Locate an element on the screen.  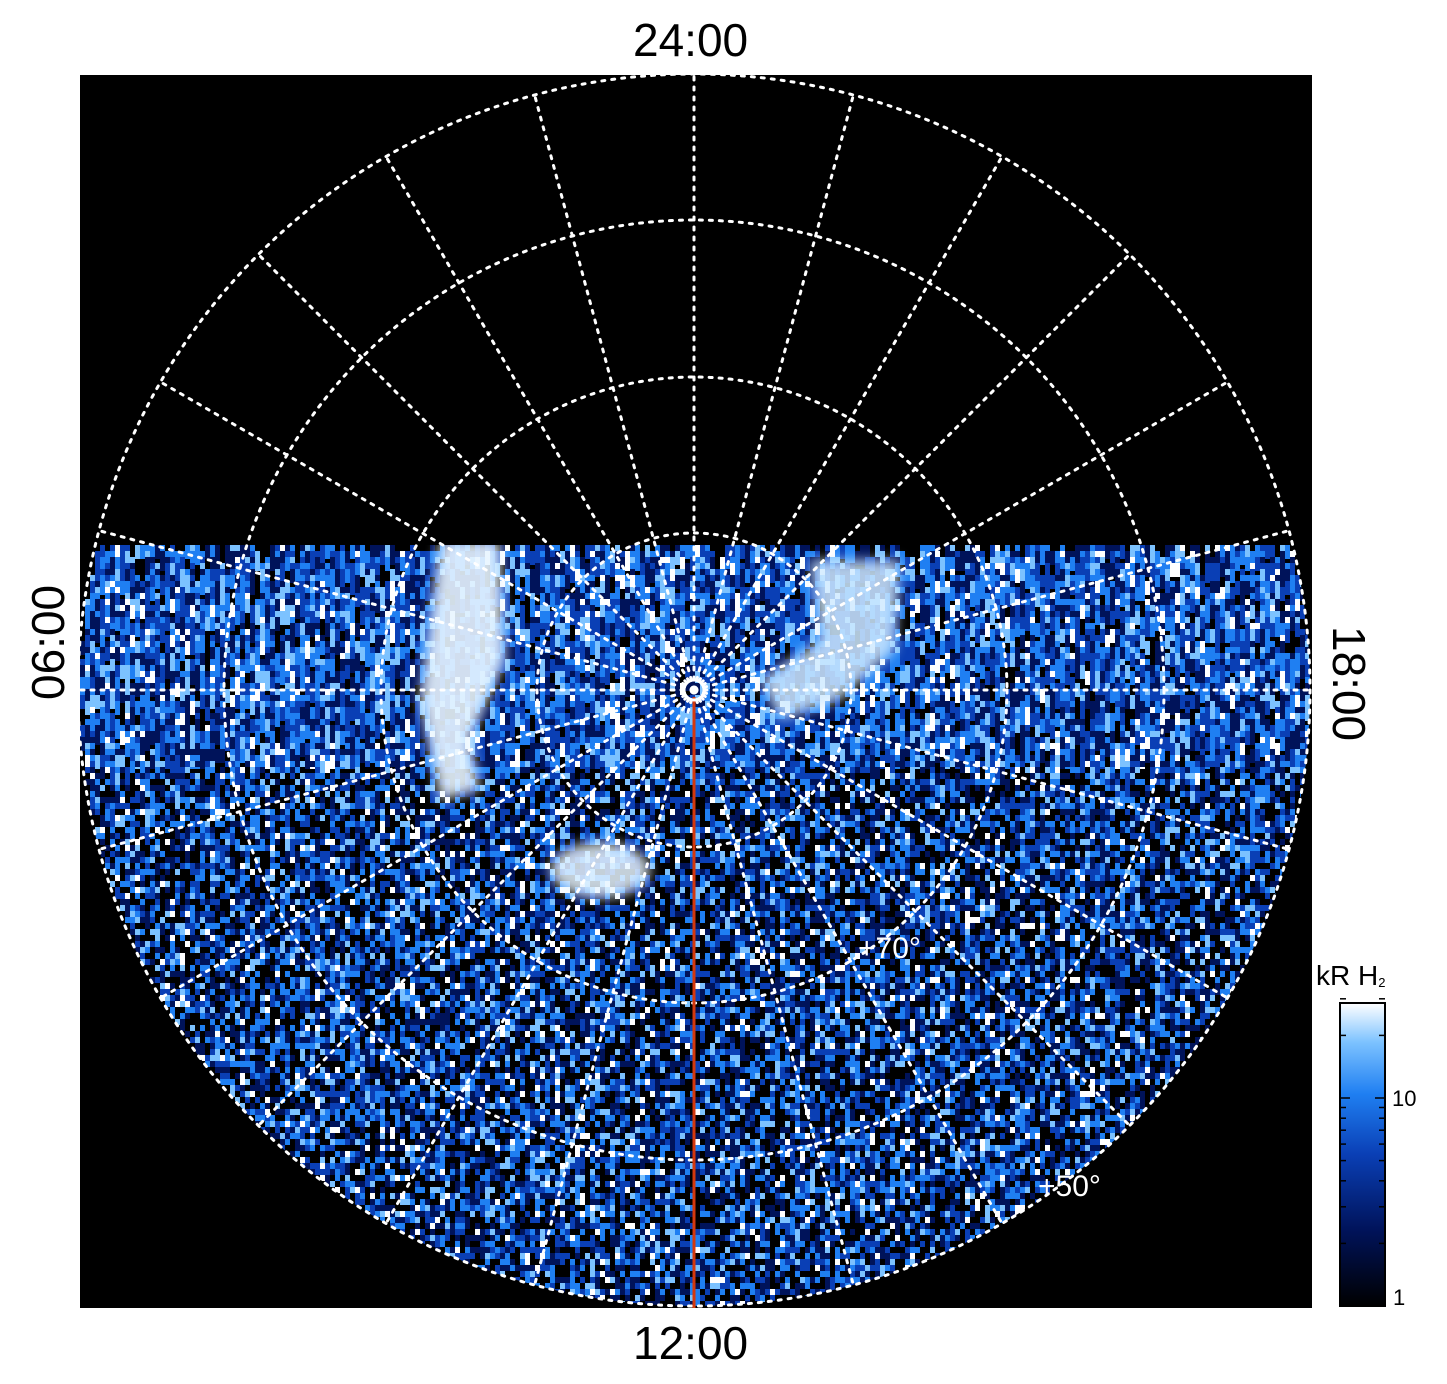
colorbar-tick-label-1: 1 is located at coordinates (1399, 1298).